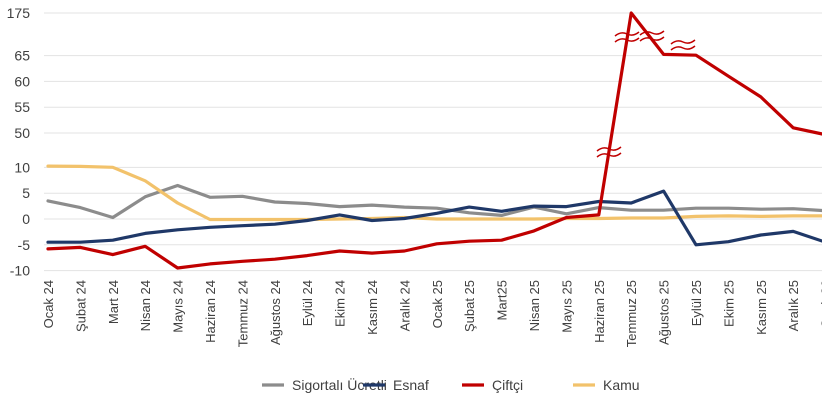 The image size is (822, 402). I want to click on legend: Sigortalı Ücretli Esnaf Çiftçi Kamu, so click(451, 384).